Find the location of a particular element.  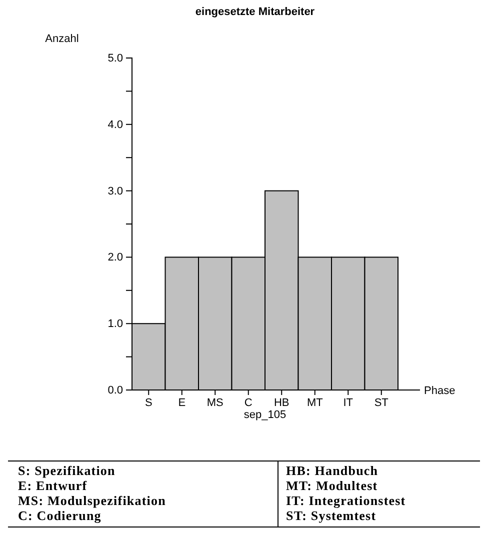

text: IT: Integrationstest is located at coordinates (346, 500).